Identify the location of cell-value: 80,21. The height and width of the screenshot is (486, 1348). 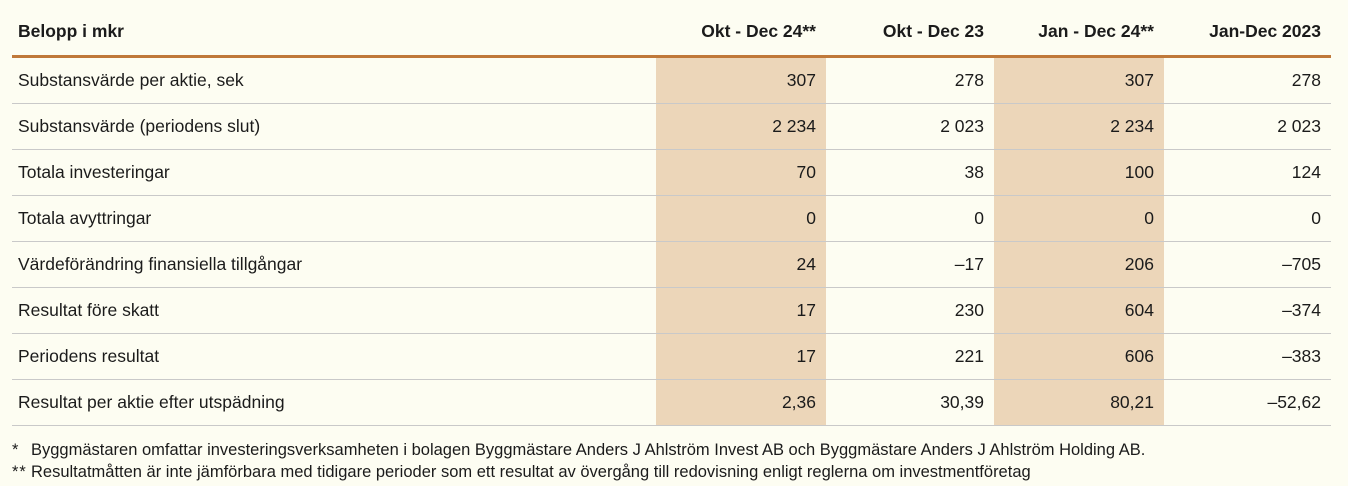
(1079, 402).